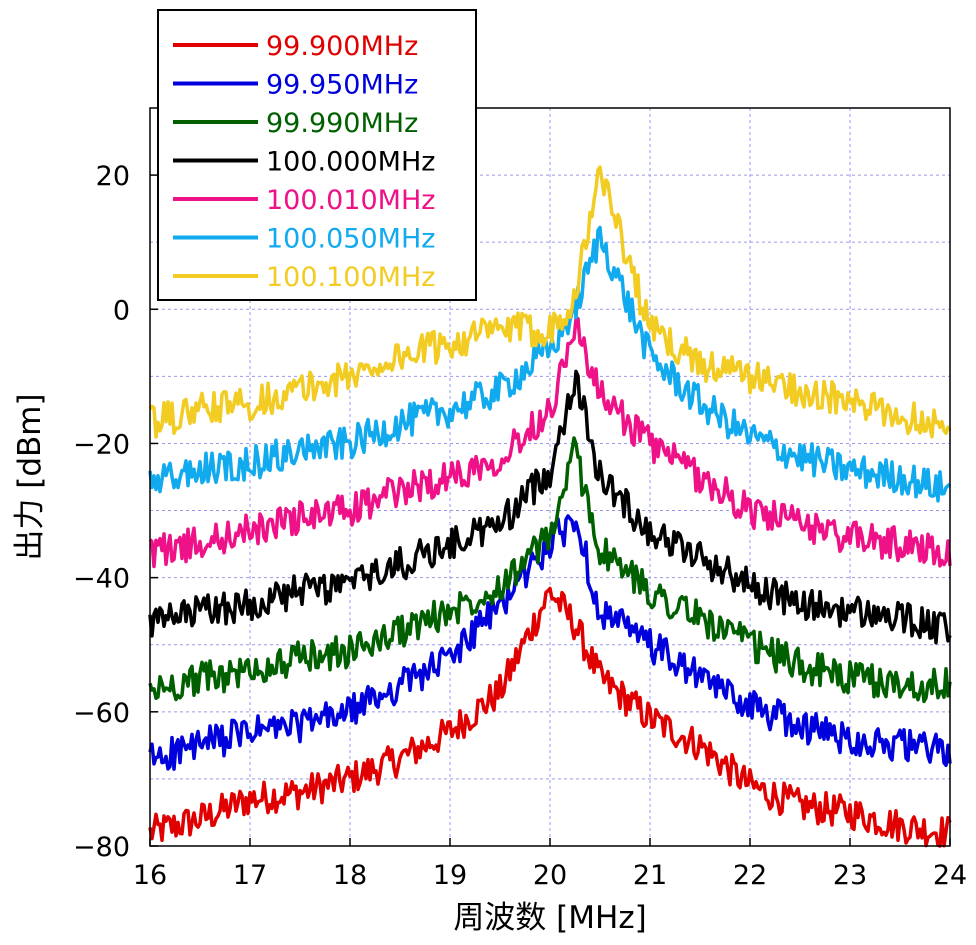 Image resolution: width=976 pixels, height=945 pixels. What do you see at coordinates (350, 239) in the screenshot?
I see `legend-label: 100.050MHz` at bounding box center [350, 239].